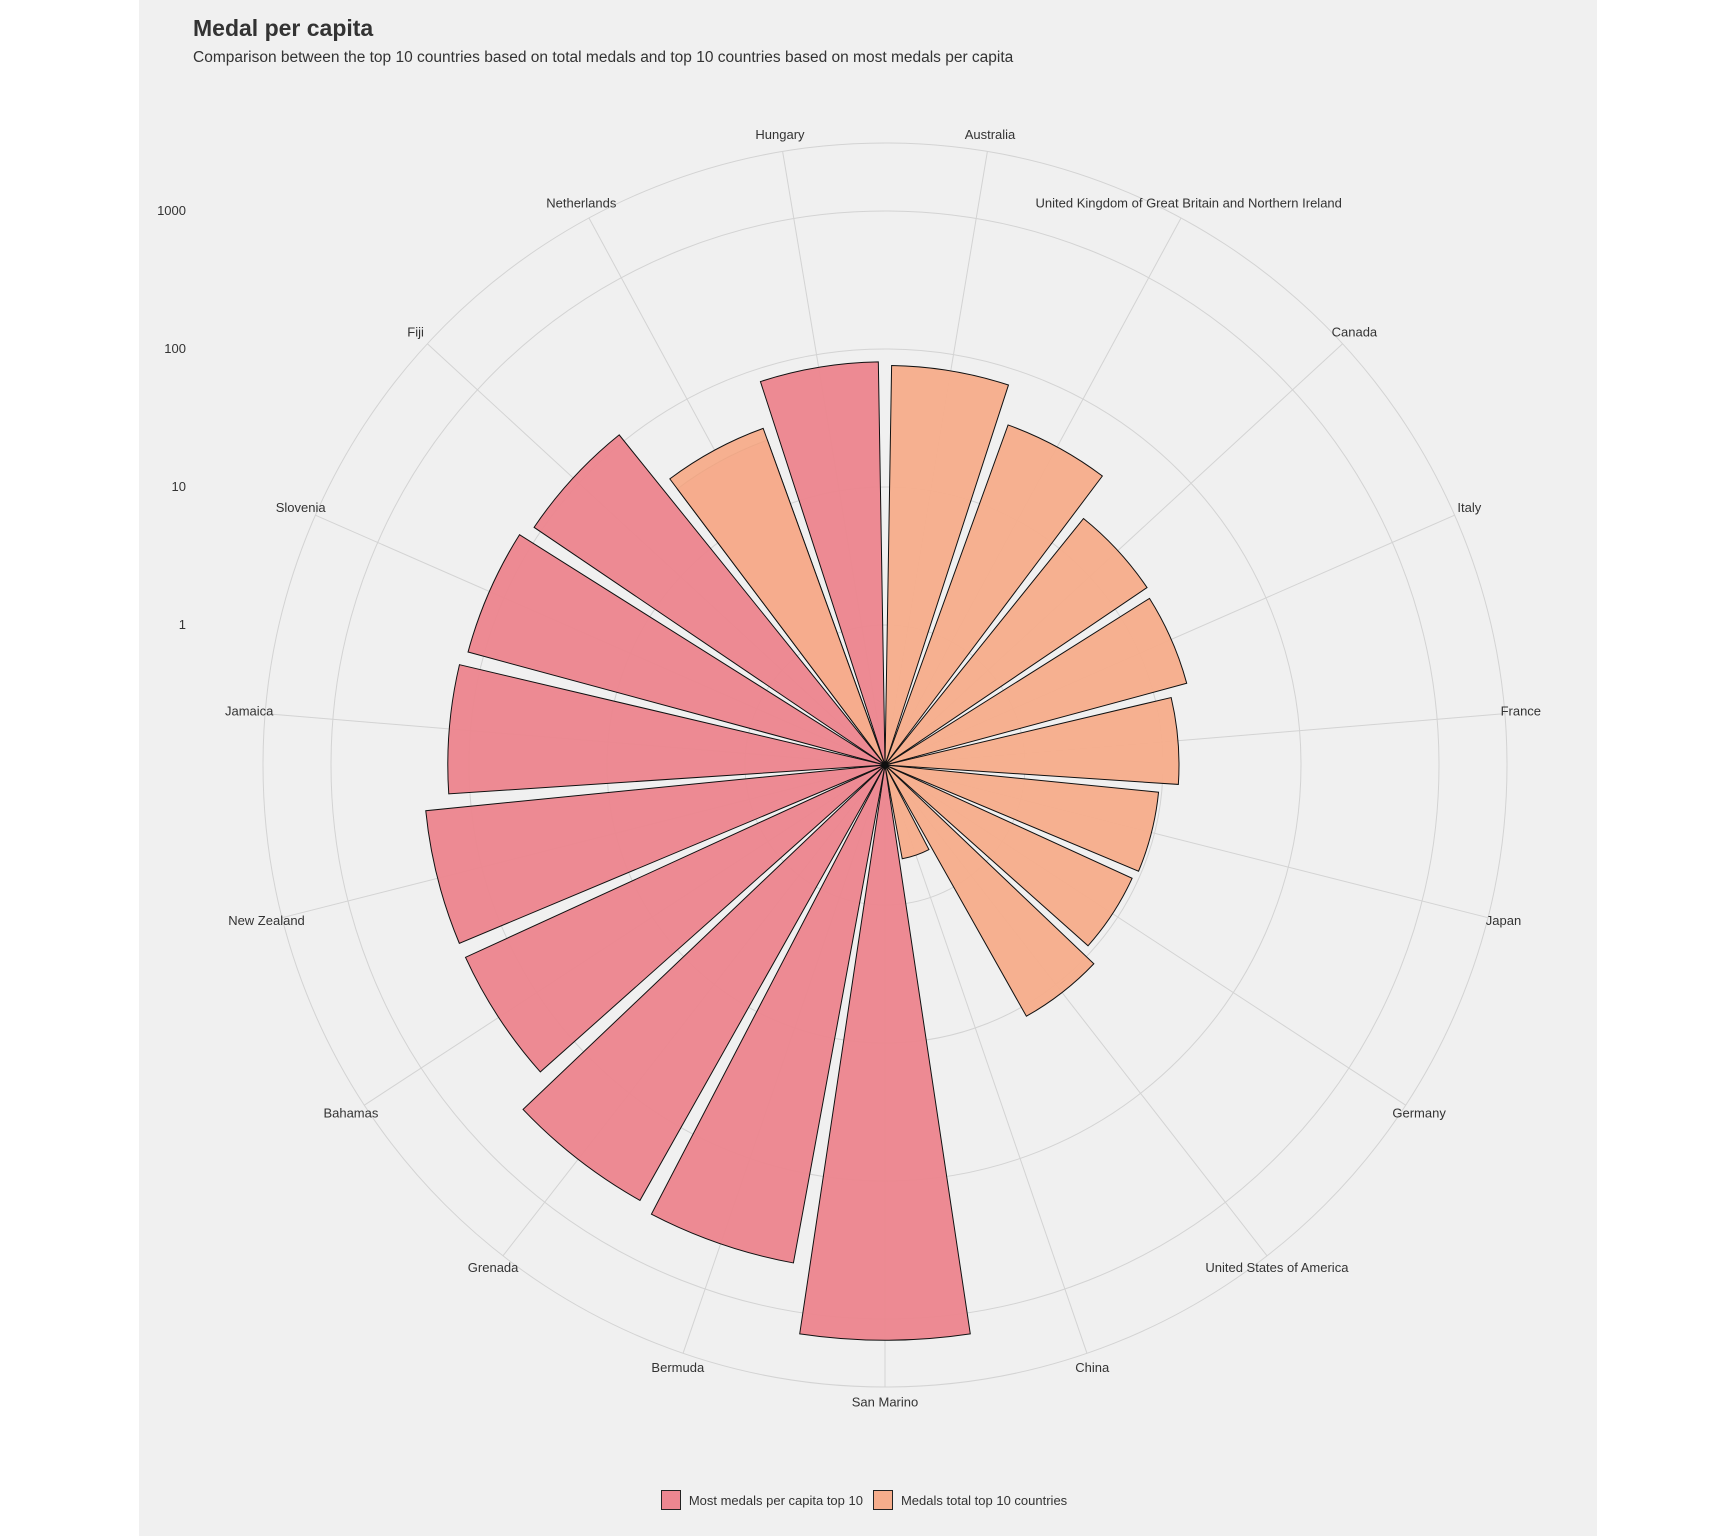 This screenshot has width=1728, height=1536. I want to click on radial-tick-labels: 1 10 100 1000, so click(171, 417).